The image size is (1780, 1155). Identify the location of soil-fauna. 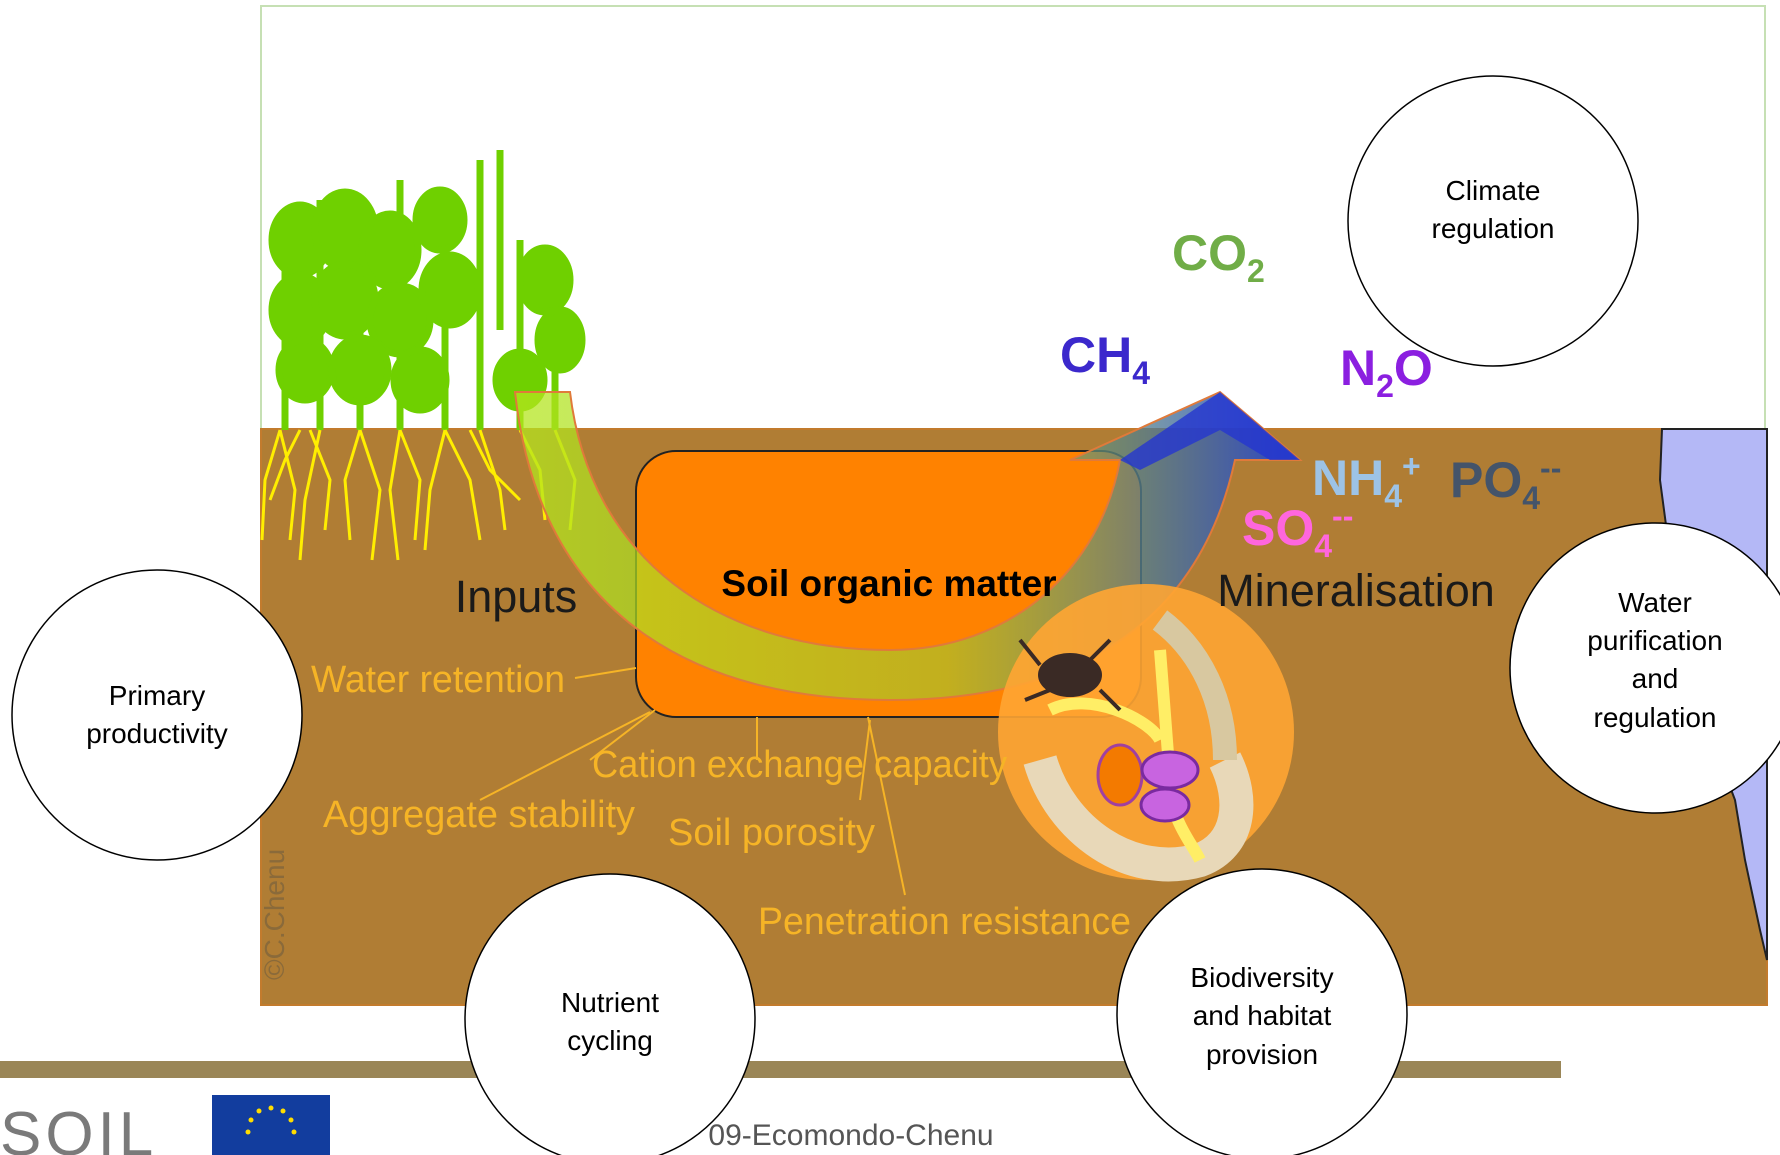
(1146, 733).